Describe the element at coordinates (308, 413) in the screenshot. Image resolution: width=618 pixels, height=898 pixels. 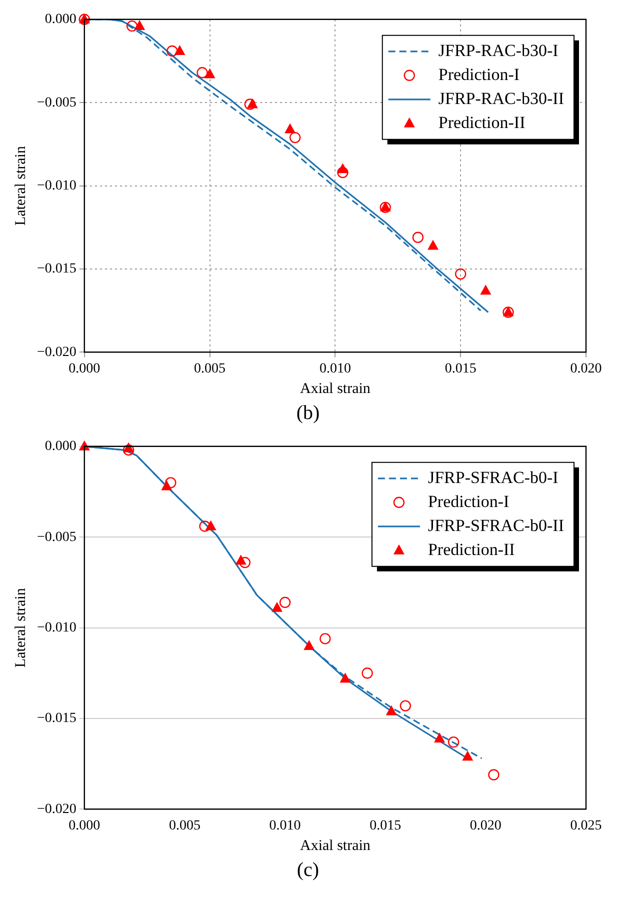
I see `text: (b)` at that location.